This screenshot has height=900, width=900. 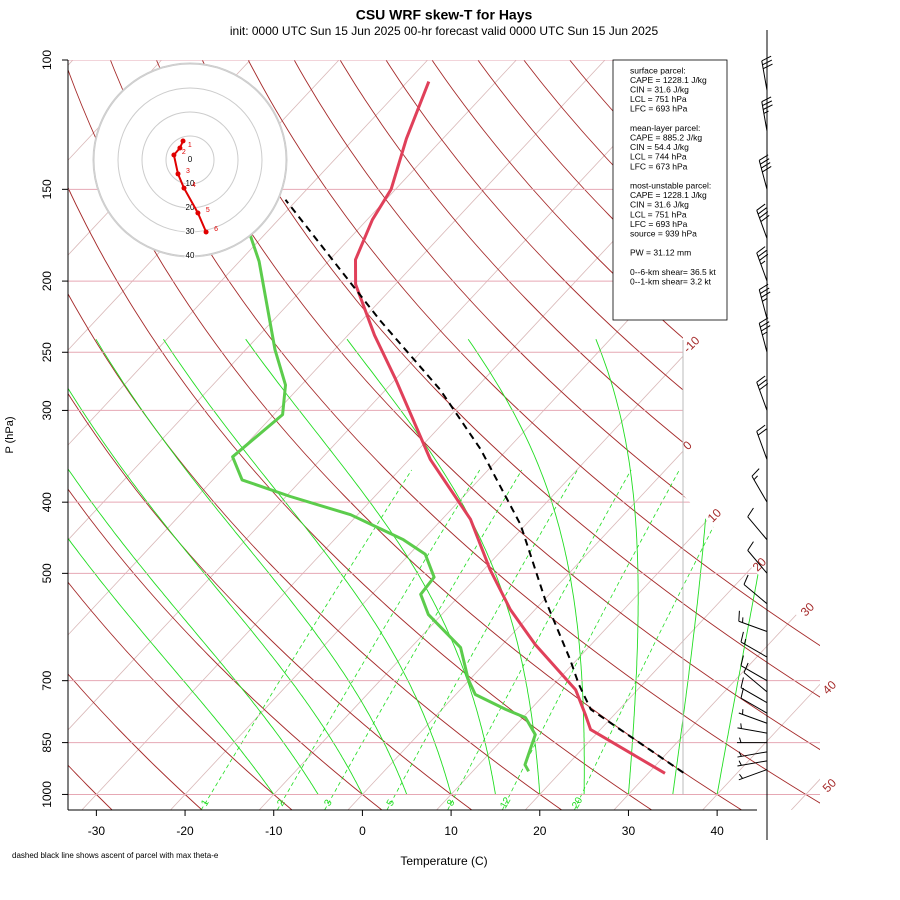 What do you see at coordinates (577, 803) in the screenshot?
I see `mixing-ratio-label: 20` at bounding box center [577, 803].